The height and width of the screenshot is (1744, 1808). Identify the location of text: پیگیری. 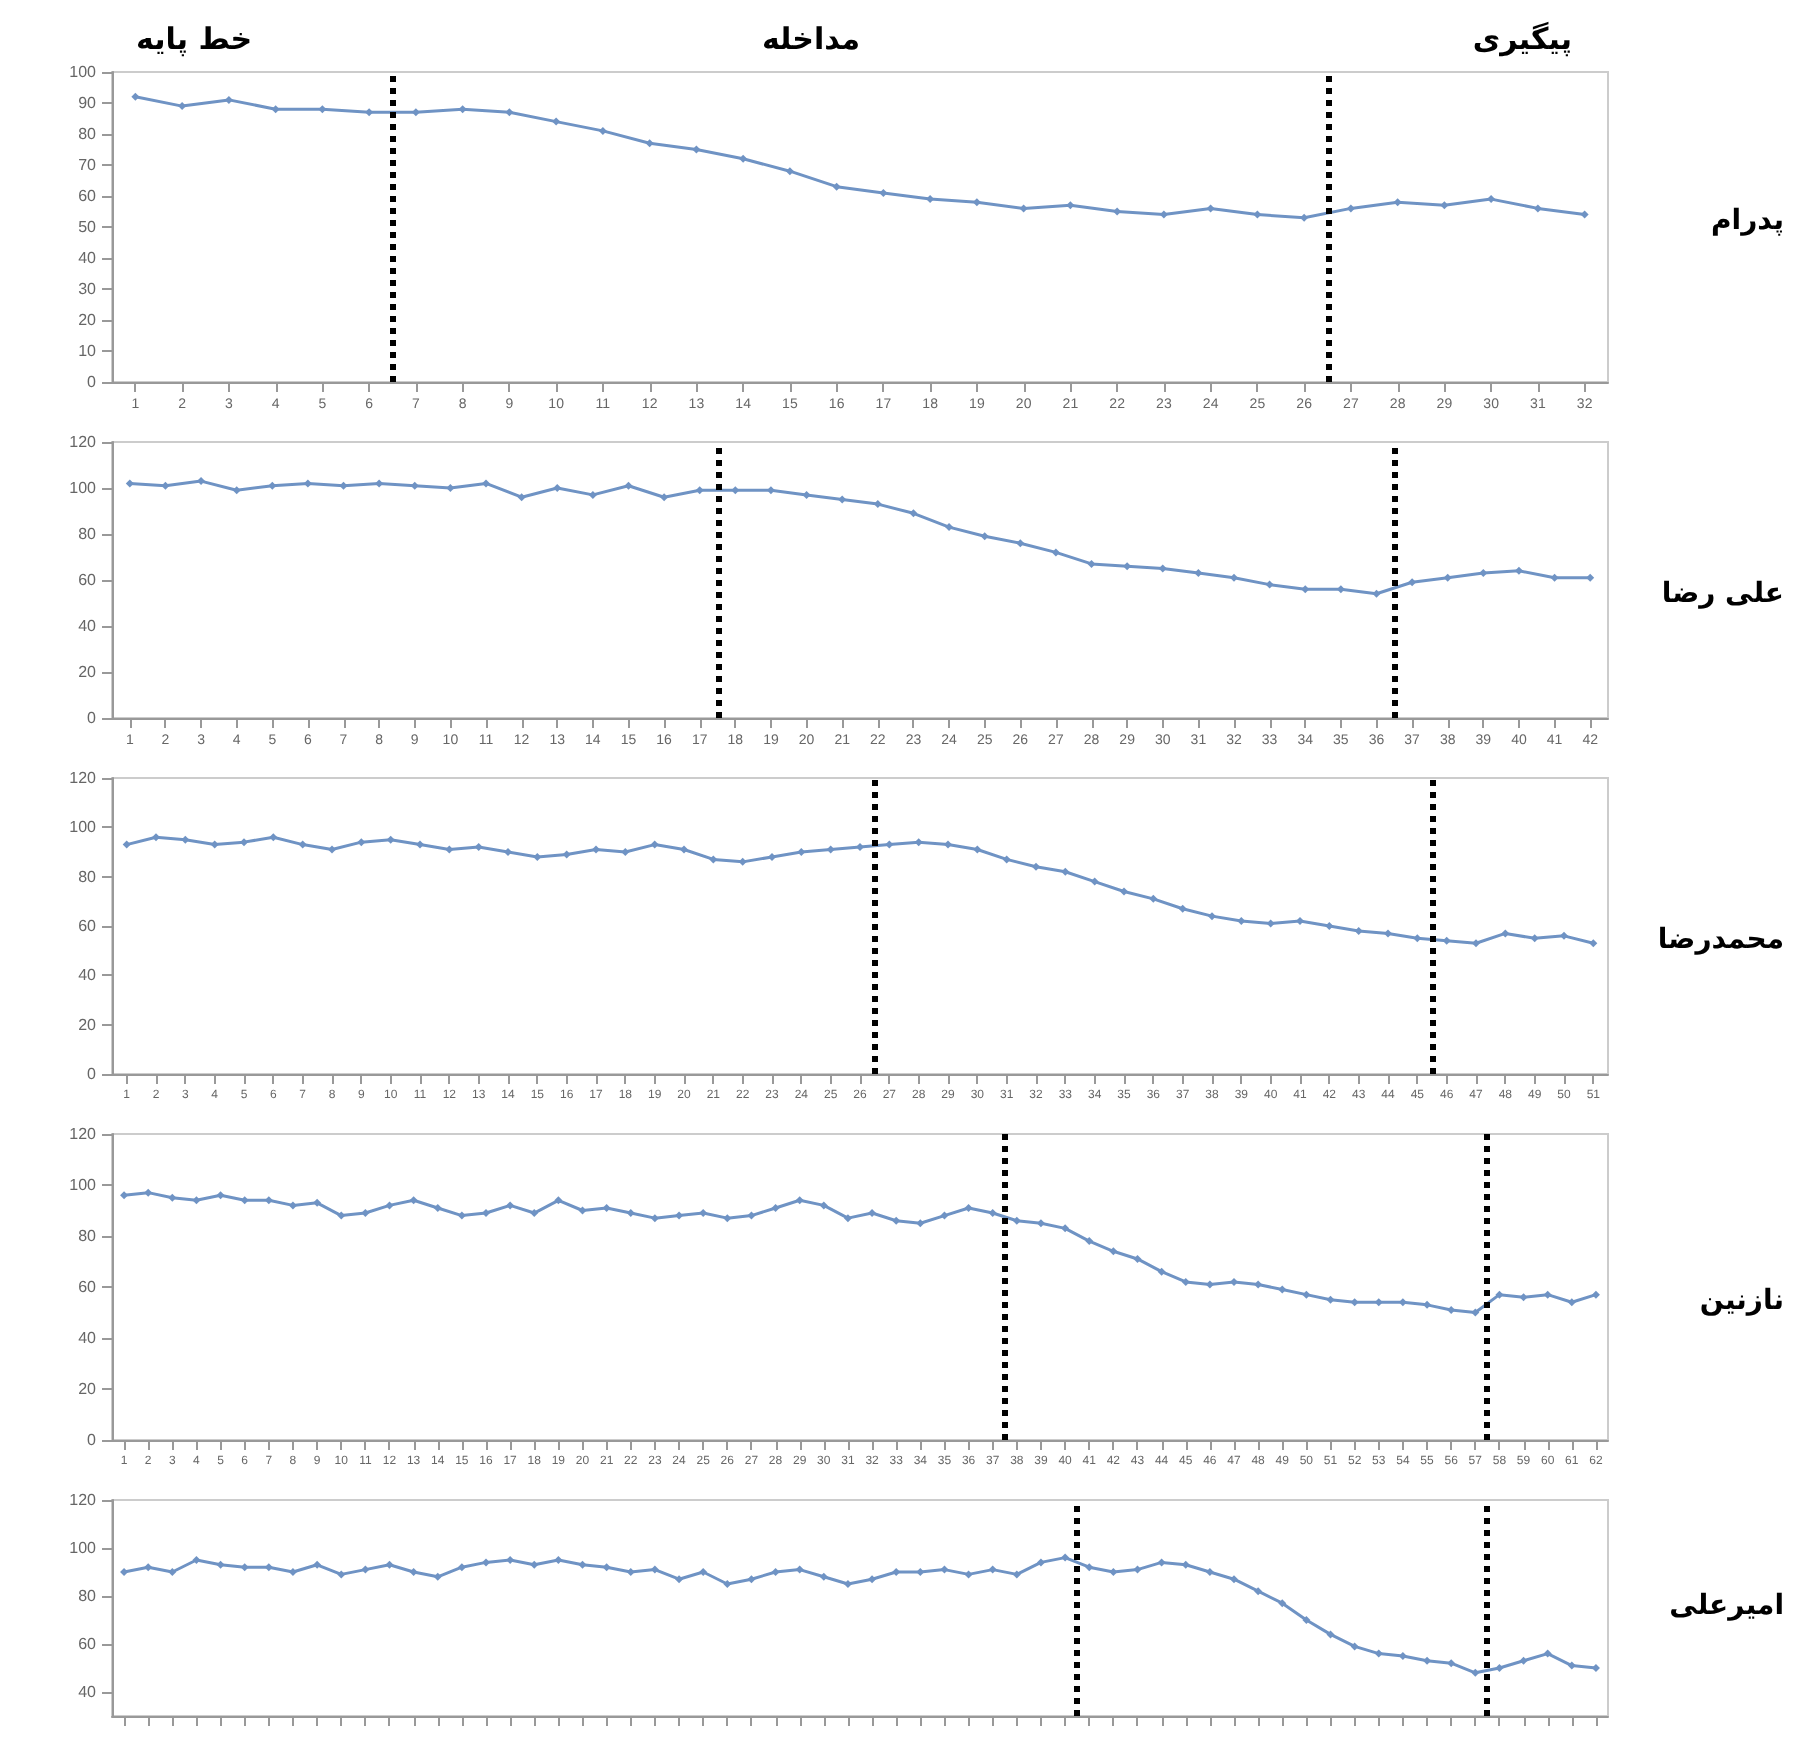
(1522, 39).